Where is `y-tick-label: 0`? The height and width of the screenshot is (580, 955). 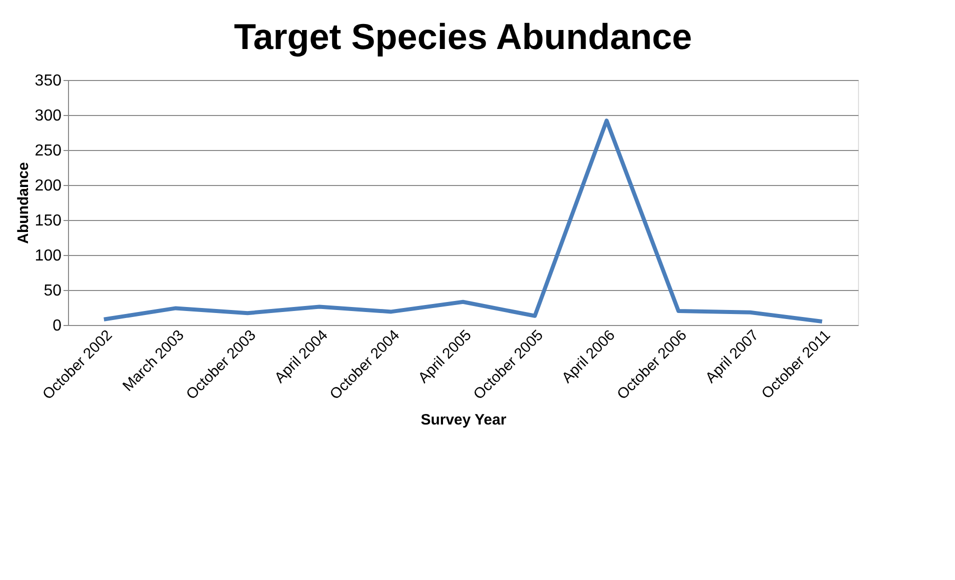
y-tick-label: 0 is located at coordinates (57, 326).